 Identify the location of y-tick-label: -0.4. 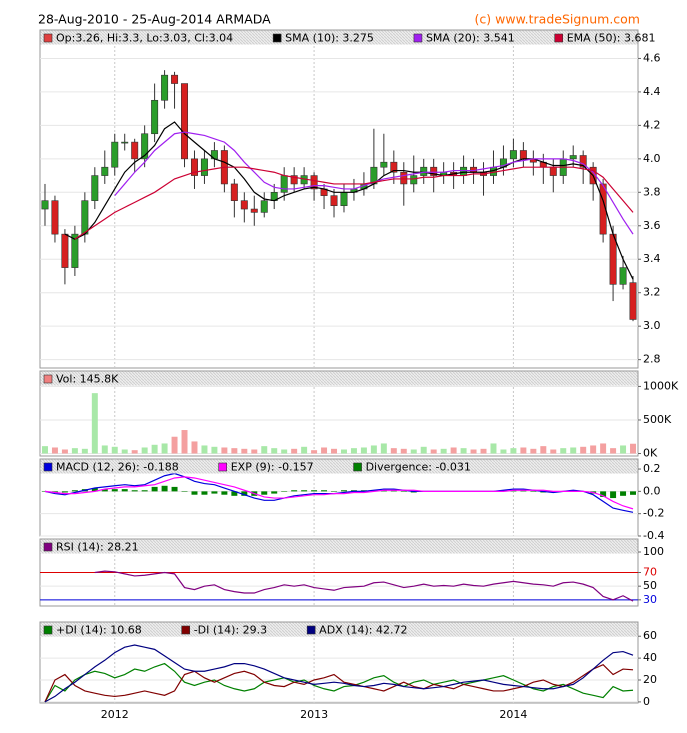
(653, 535).